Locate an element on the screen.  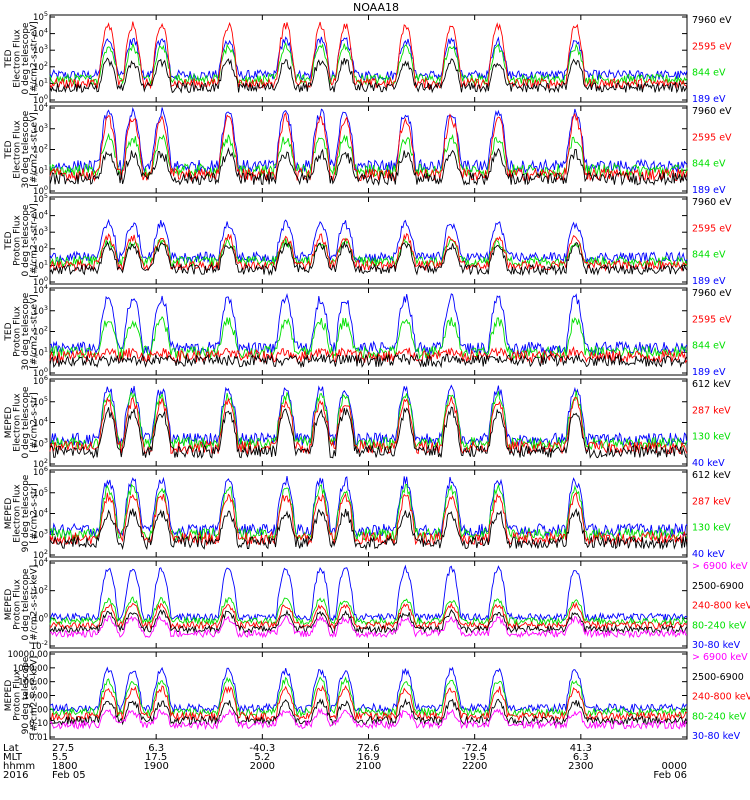
footer-hhmm: 2300 is located at coordinates (580, 766).